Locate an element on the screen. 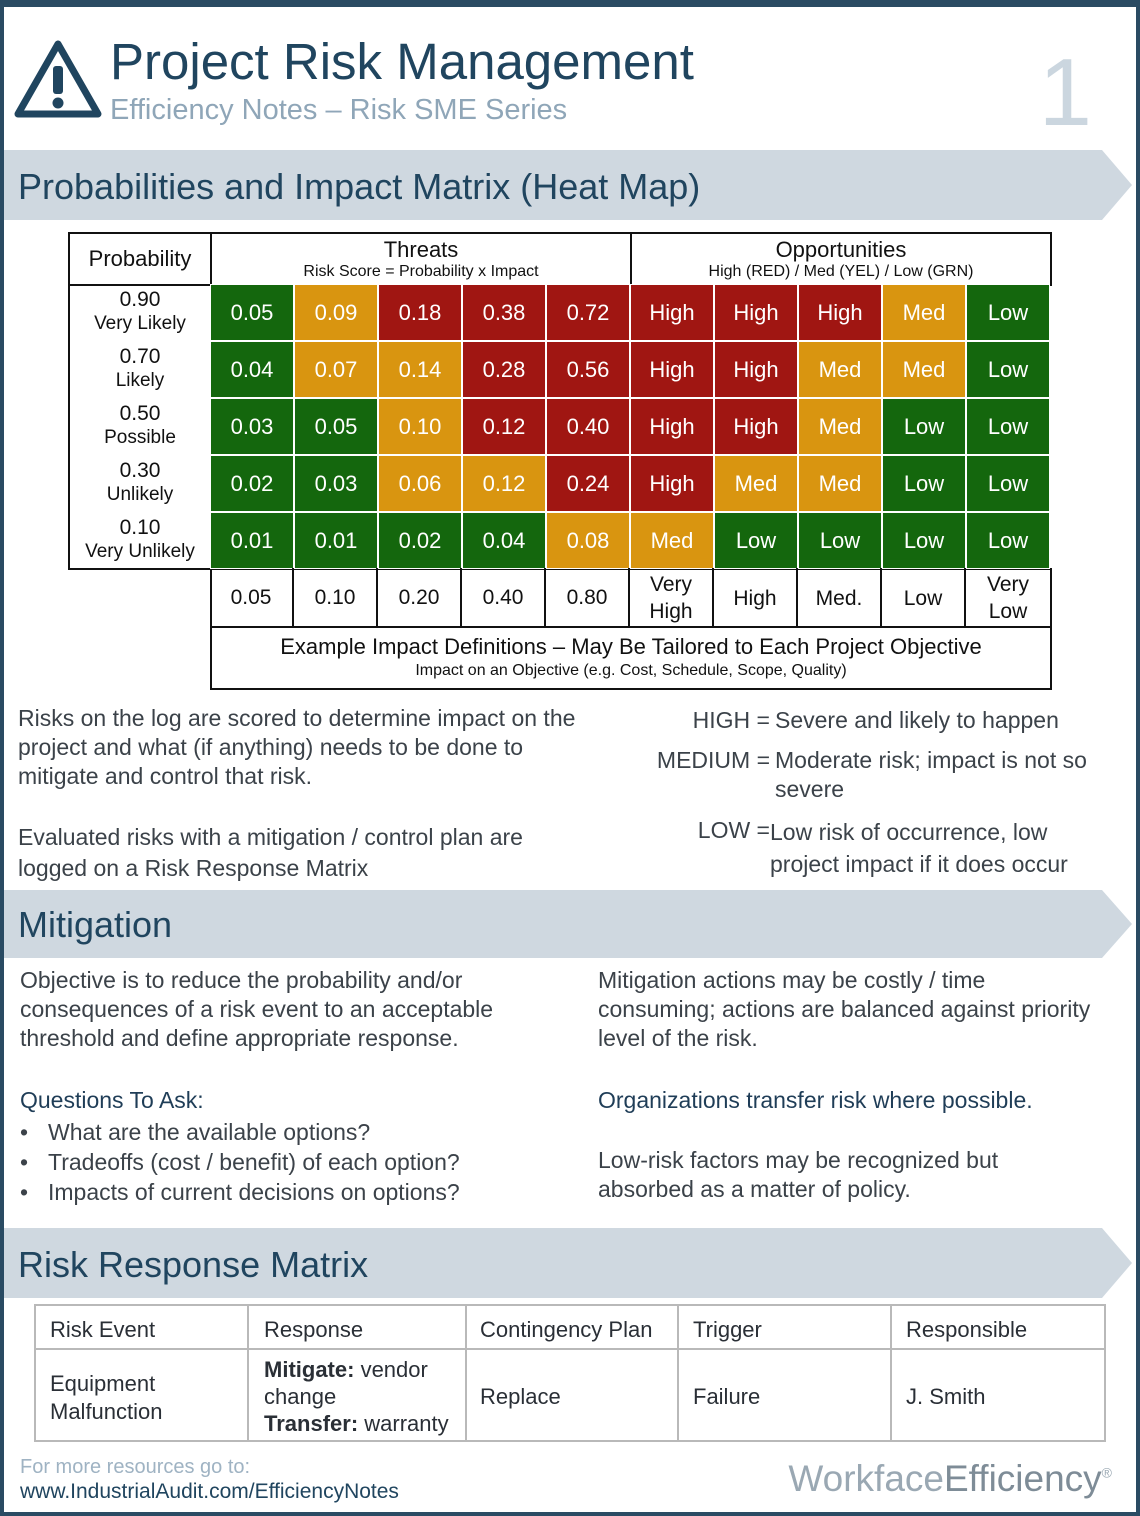  probability-header-box: Probability is located at coordinates (140, 259).